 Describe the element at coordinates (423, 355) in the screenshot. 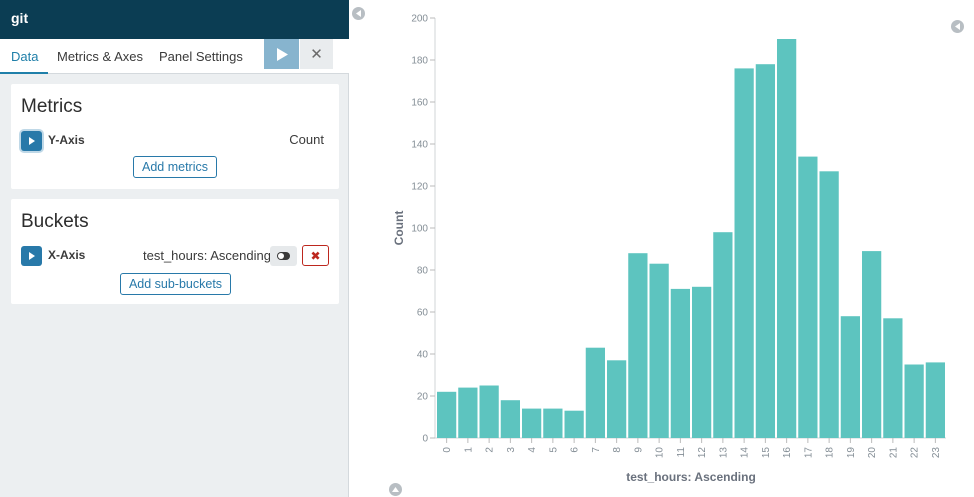

I see `y-tick-label: 40` at that location.